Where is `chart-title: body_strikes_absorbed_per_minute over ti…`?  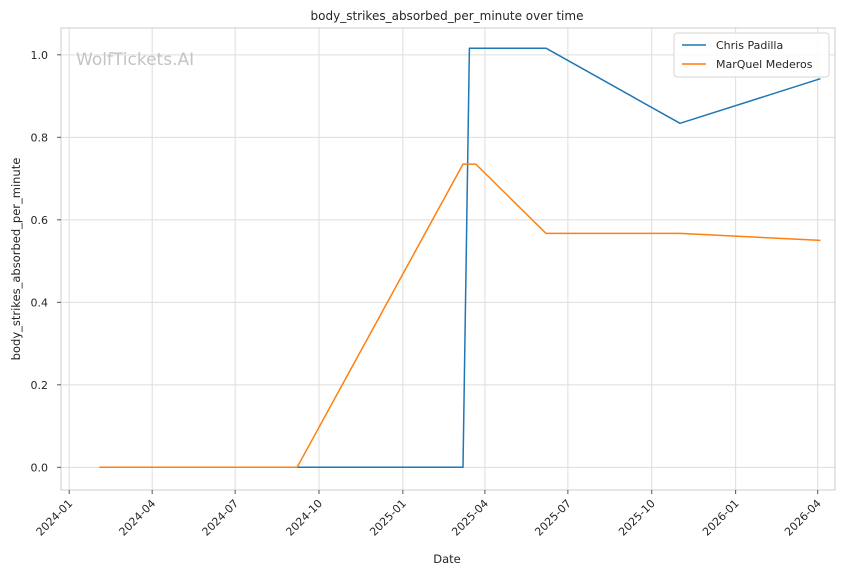 chart-title: body_strikes_absorbed_per_minute over ti… is located at coordinates (447, 16).